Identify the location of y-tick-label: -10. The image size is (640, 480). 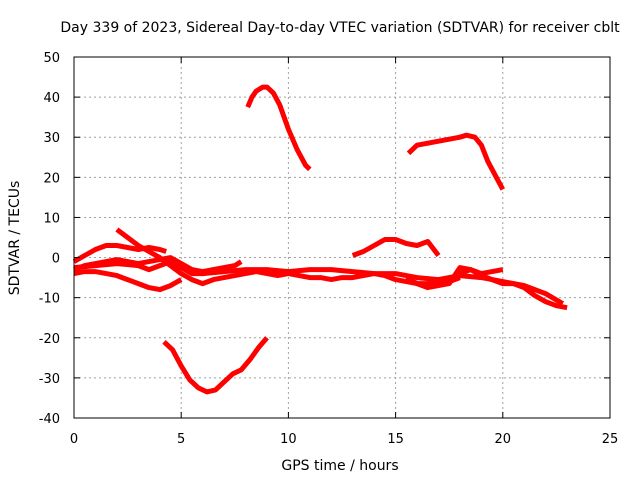
(49, 299).